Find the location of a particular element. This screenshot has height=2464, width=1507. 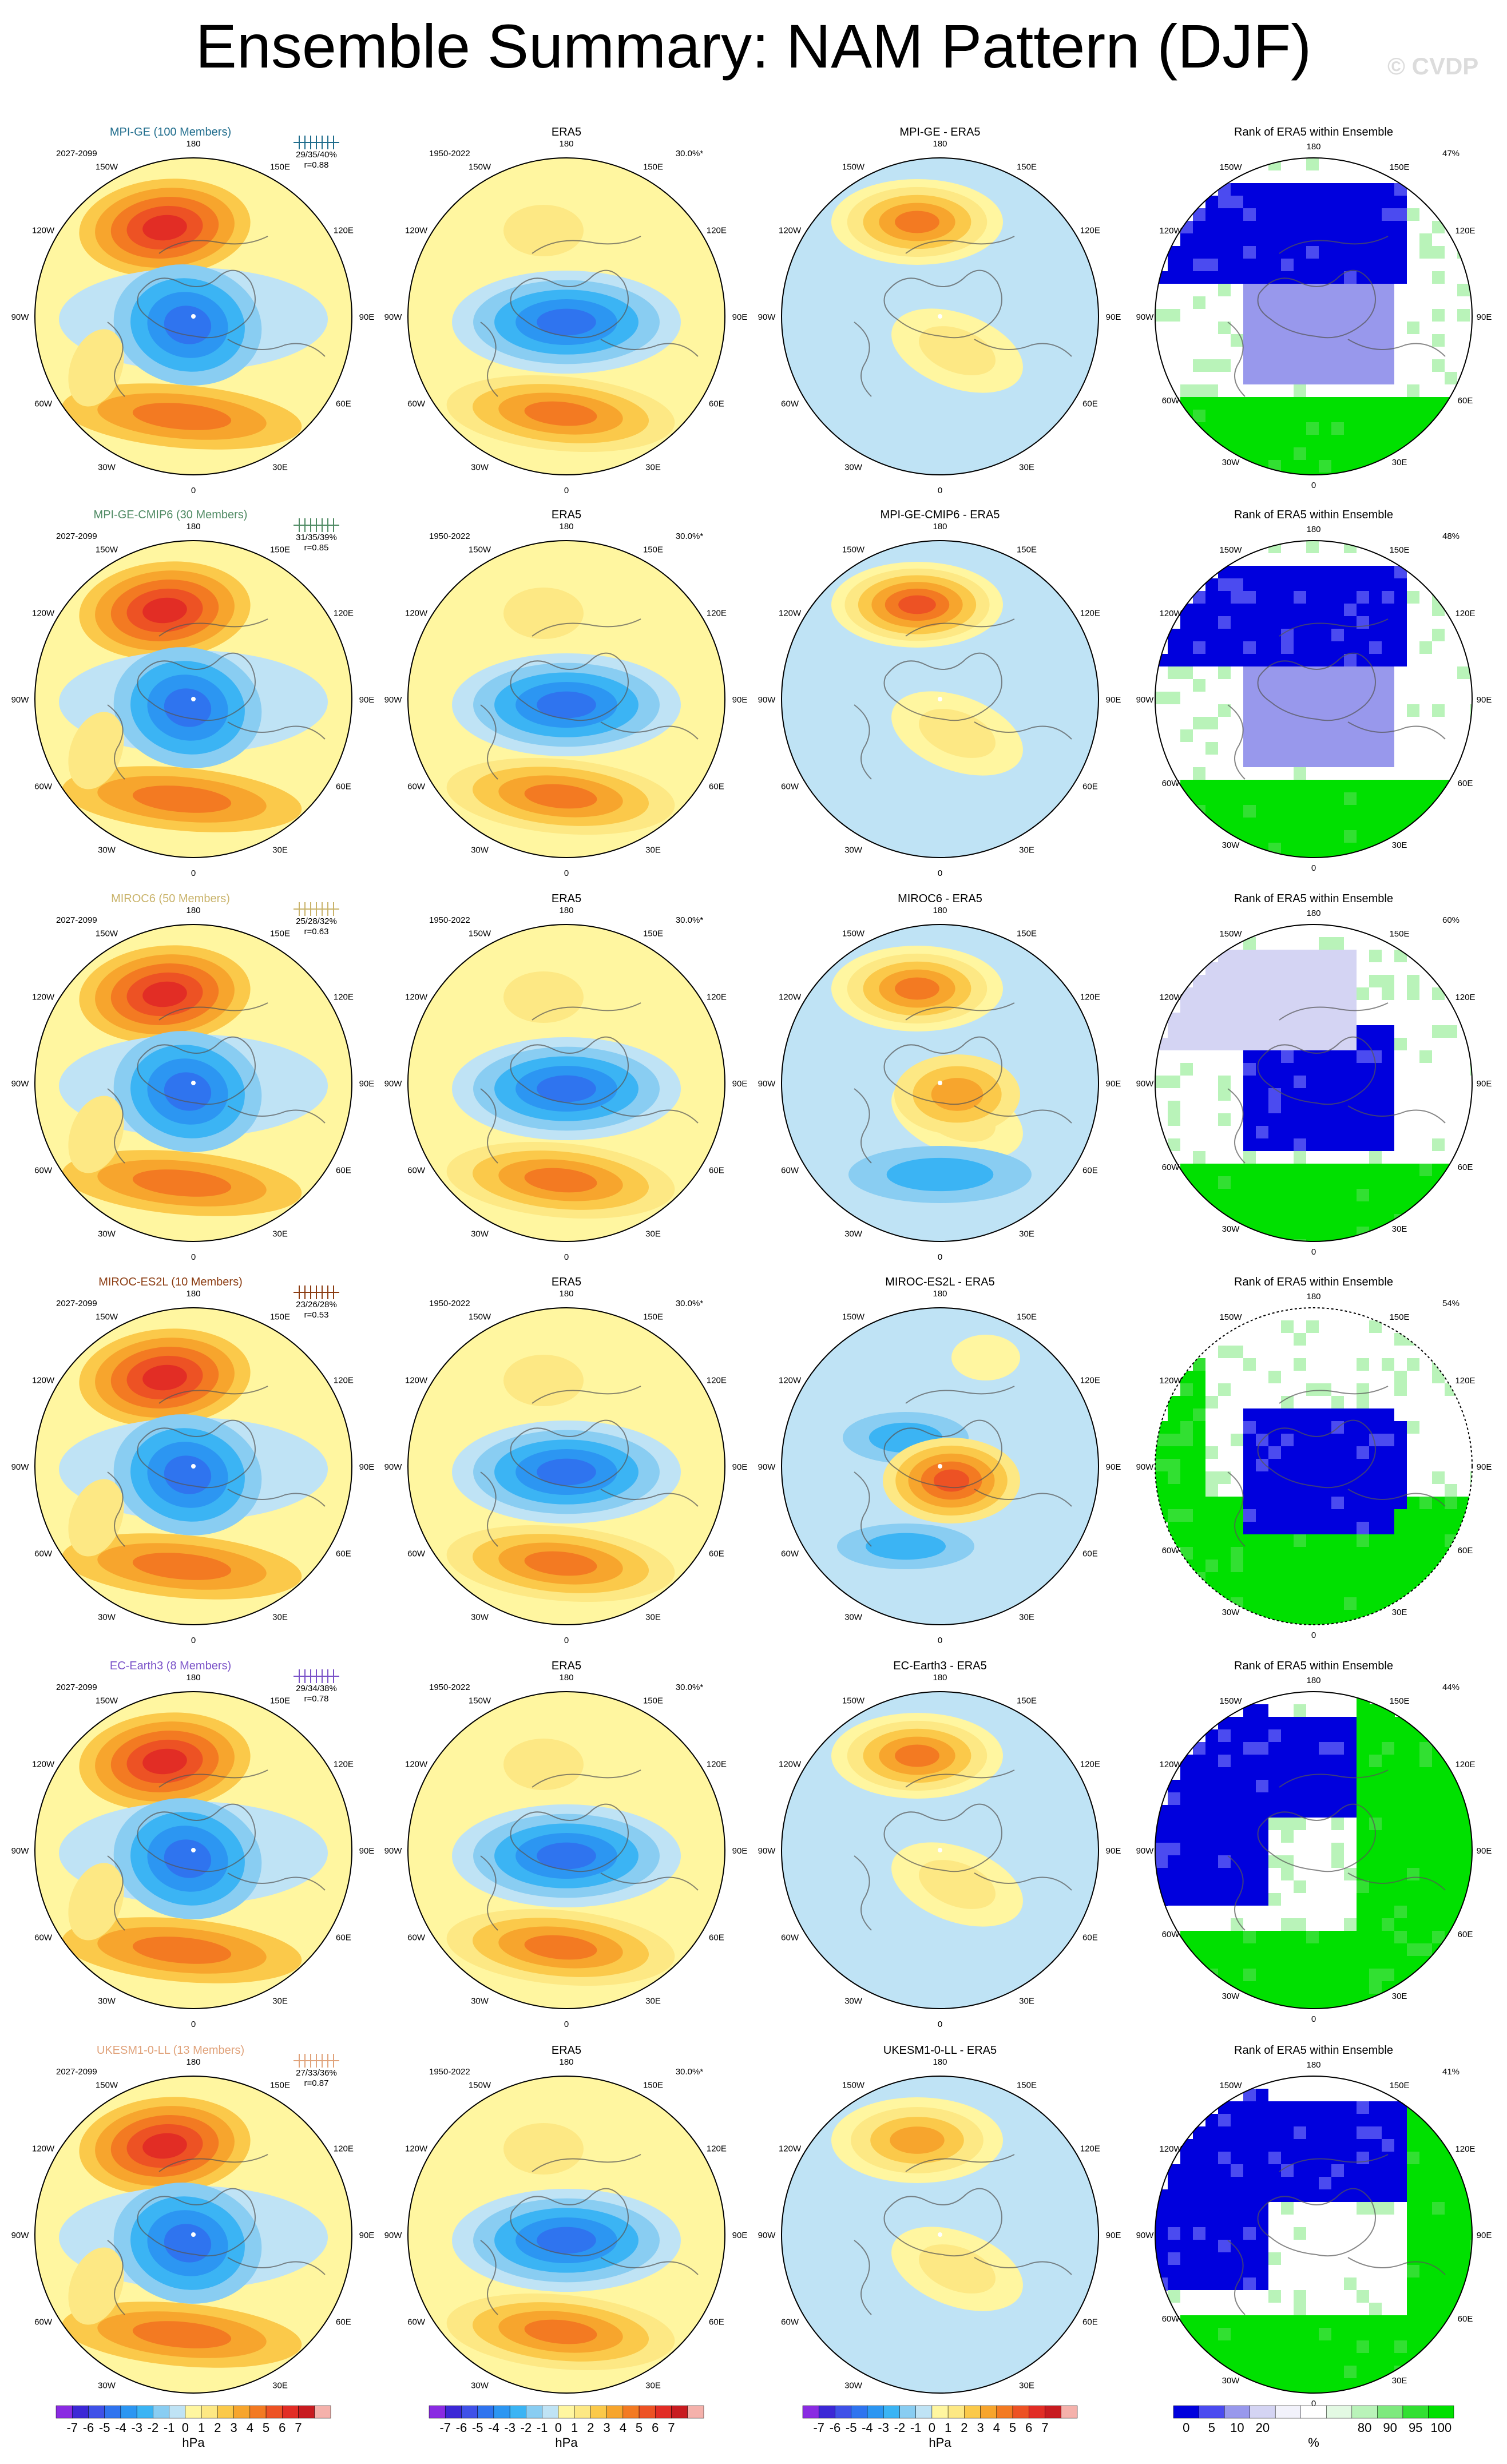

lon-label: 90E is located at coordinates (367, 1084).